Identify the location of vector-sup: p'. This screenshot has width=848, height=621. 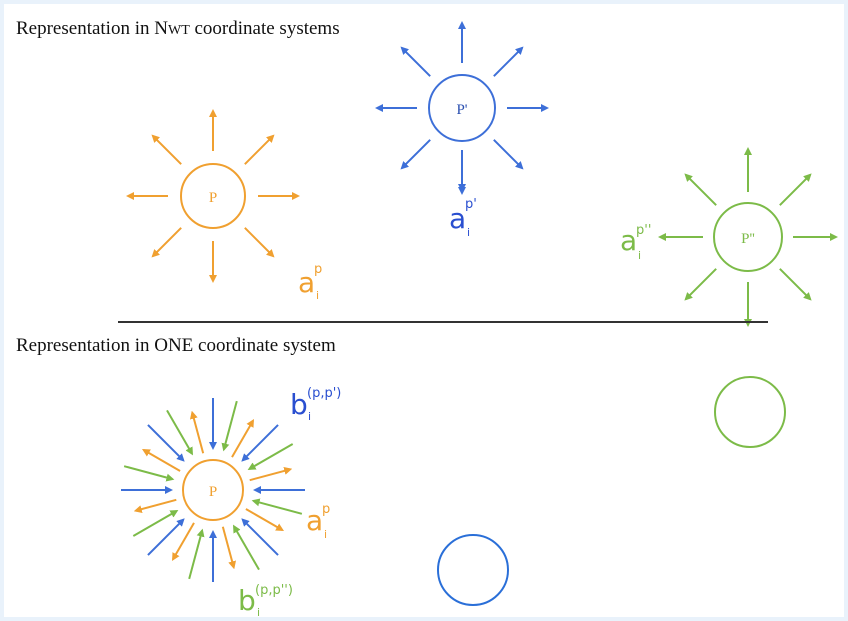
(471, 204).